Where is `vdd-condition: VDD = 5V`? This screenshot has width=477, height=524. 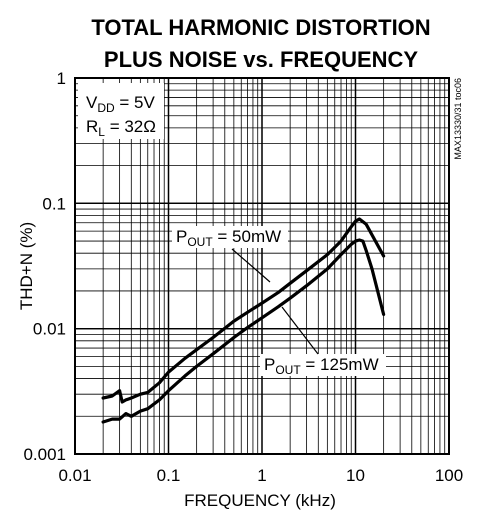
vdd-condition: VDD = 5V is located at coordinates (121, 104).